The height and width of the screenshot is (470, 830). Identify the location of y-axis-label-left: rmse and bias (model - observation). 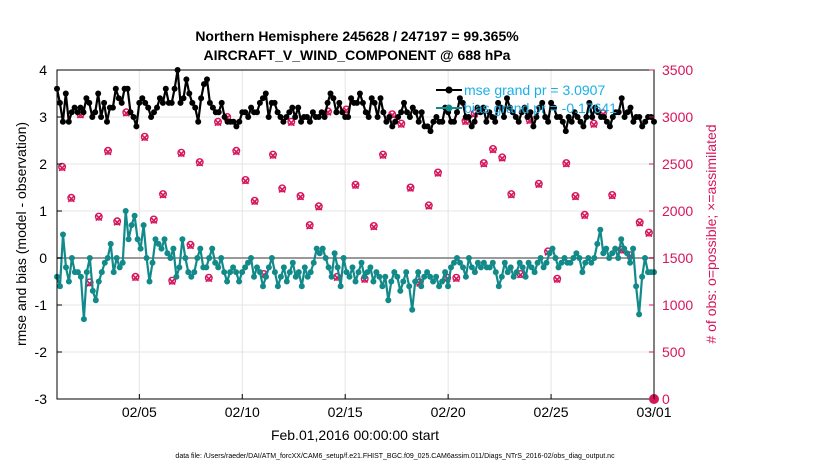
(21, 234).